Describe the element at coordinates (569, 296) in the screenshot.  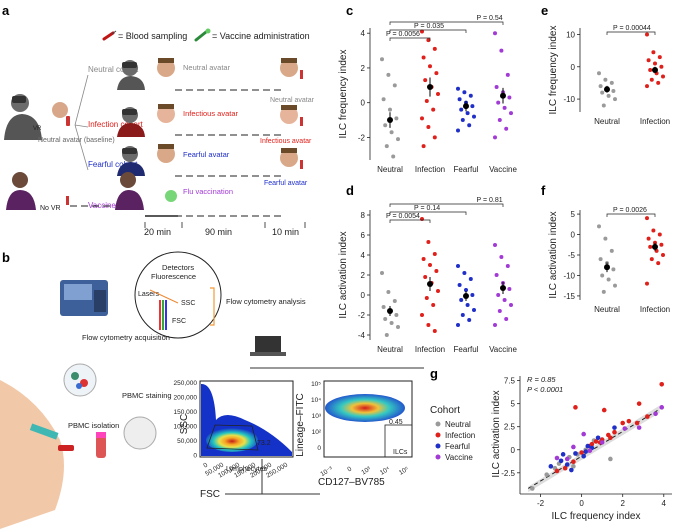
I see `y-tick-label: -15` at that location.